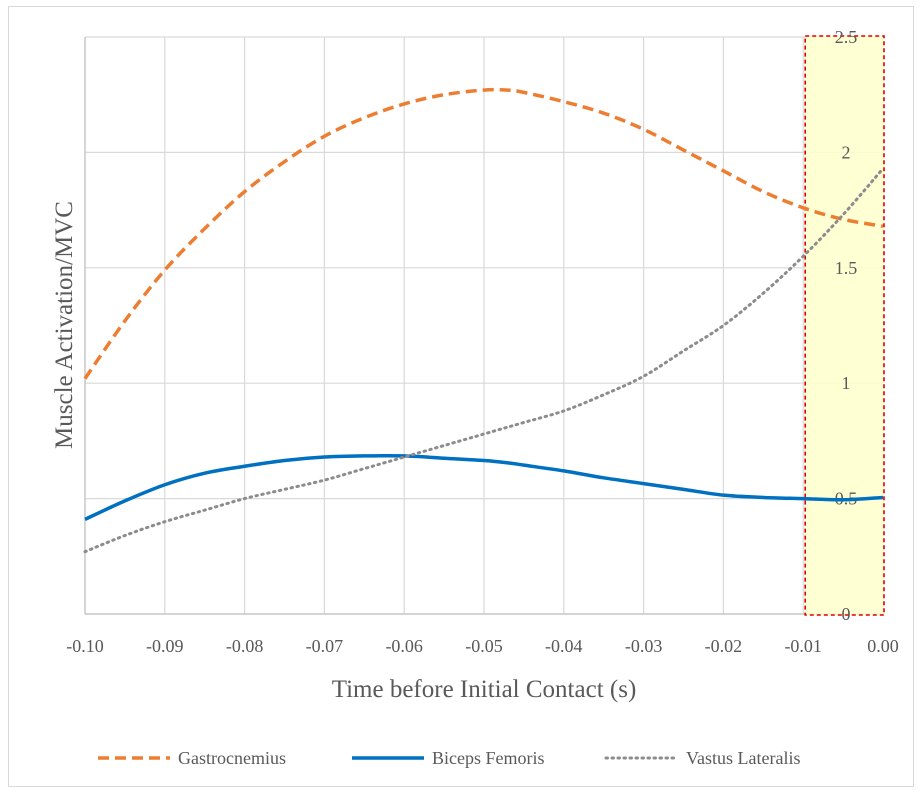  I want to click on x-tick-label: -0.04, so click(564, 646).